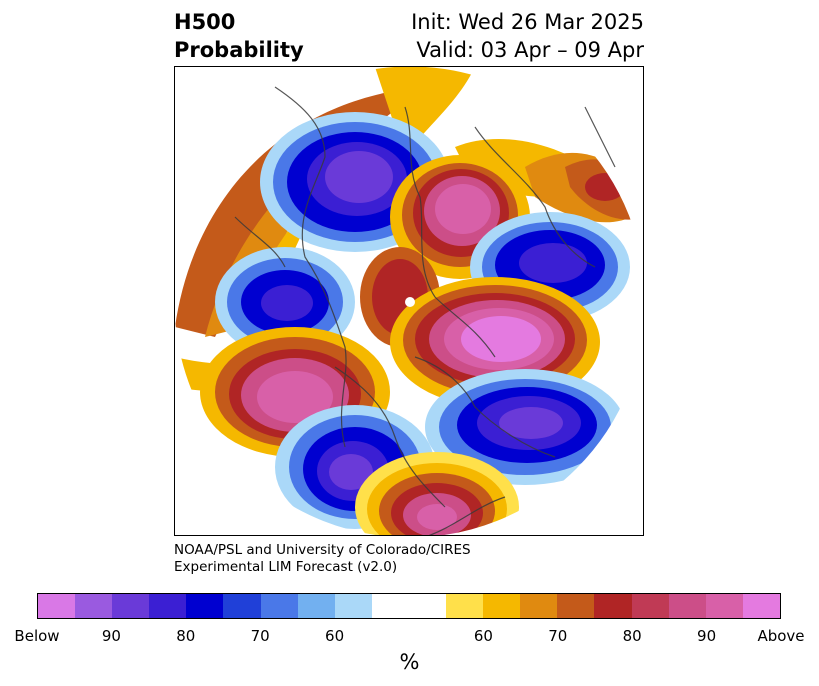  I want to click on probability-colorbar, so click(409, 606).